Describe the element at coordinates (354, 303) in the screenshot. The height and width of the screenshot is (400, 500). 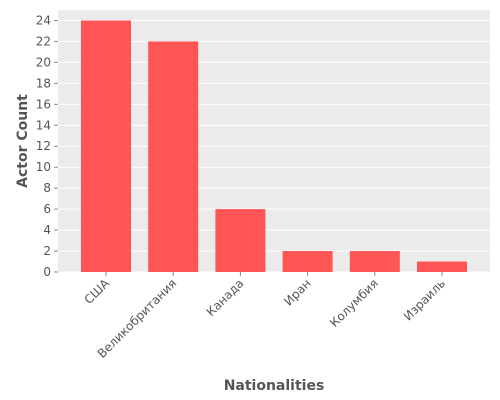
I see `x-tick-label: Колумбия` at that location.